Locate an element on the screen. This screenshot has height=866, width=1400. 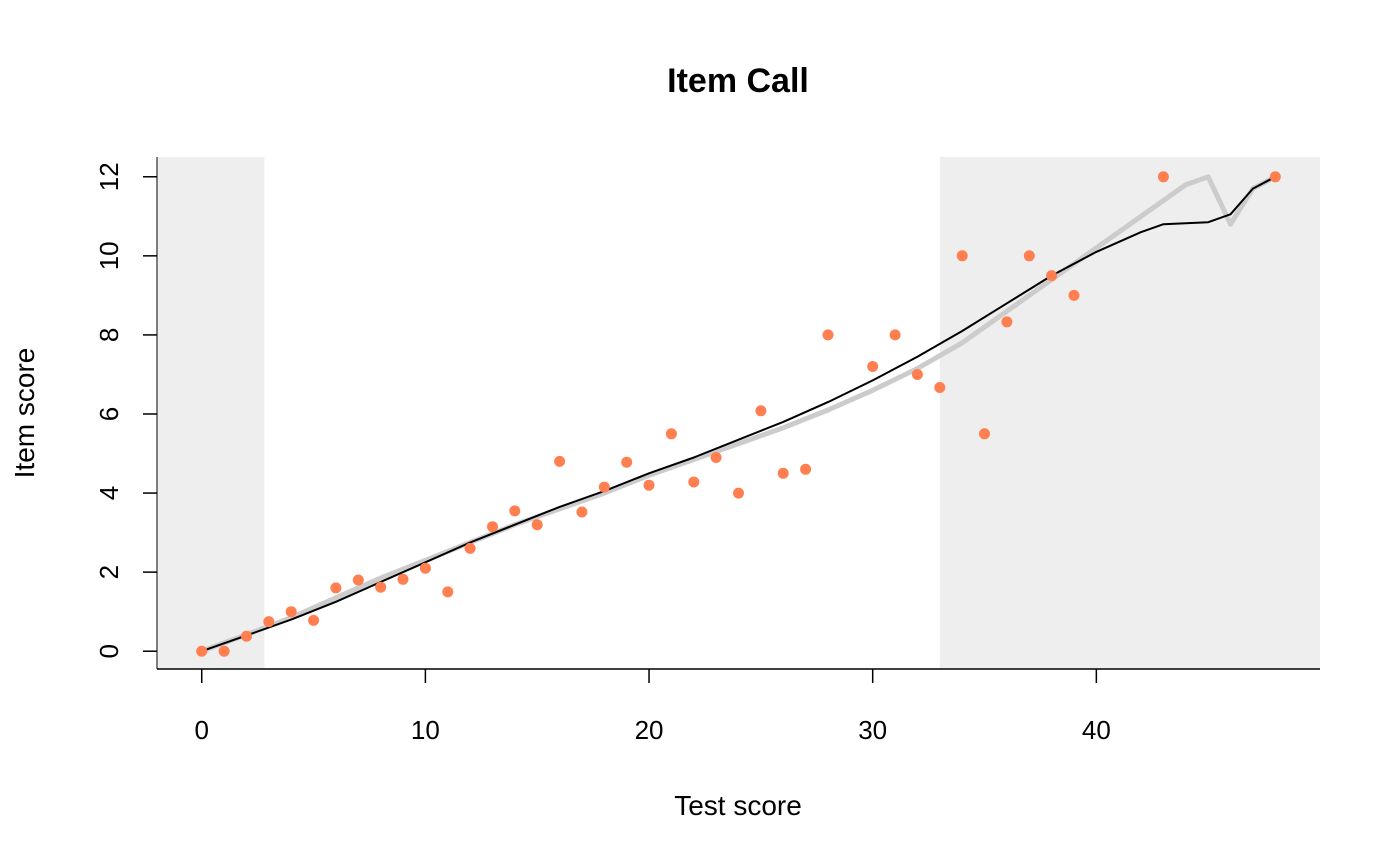
y-tick-label: 2 is located at coordinates (109, 572).